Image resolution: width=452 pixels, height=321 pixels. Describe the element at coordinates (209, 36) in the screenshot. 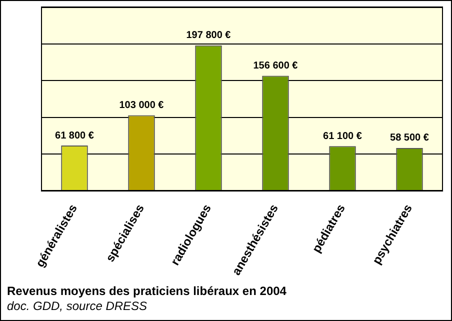

I see `data-label: 197 800 €` at that location.